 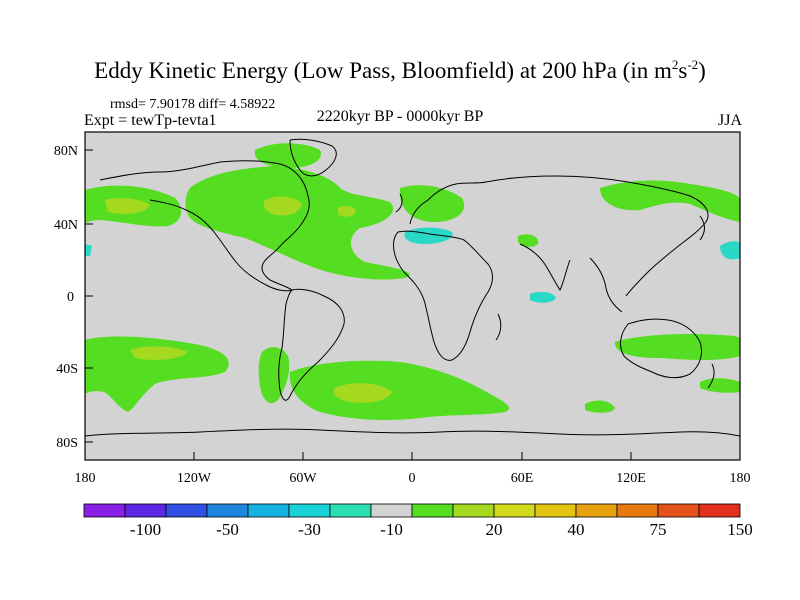 I want to click on region-east-asia, so click(x=670, y=201).